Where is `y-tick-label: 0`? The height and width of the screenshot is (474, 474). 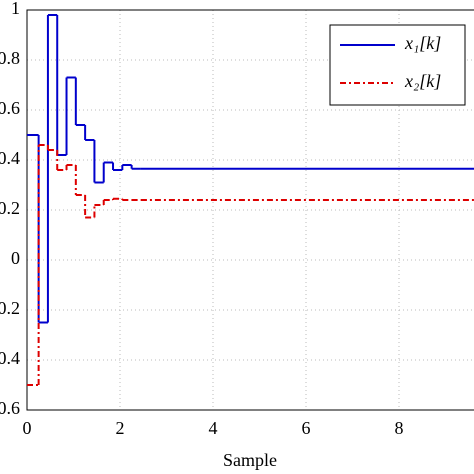
y-tick-label: 0 is located at coordinates (15, 258).